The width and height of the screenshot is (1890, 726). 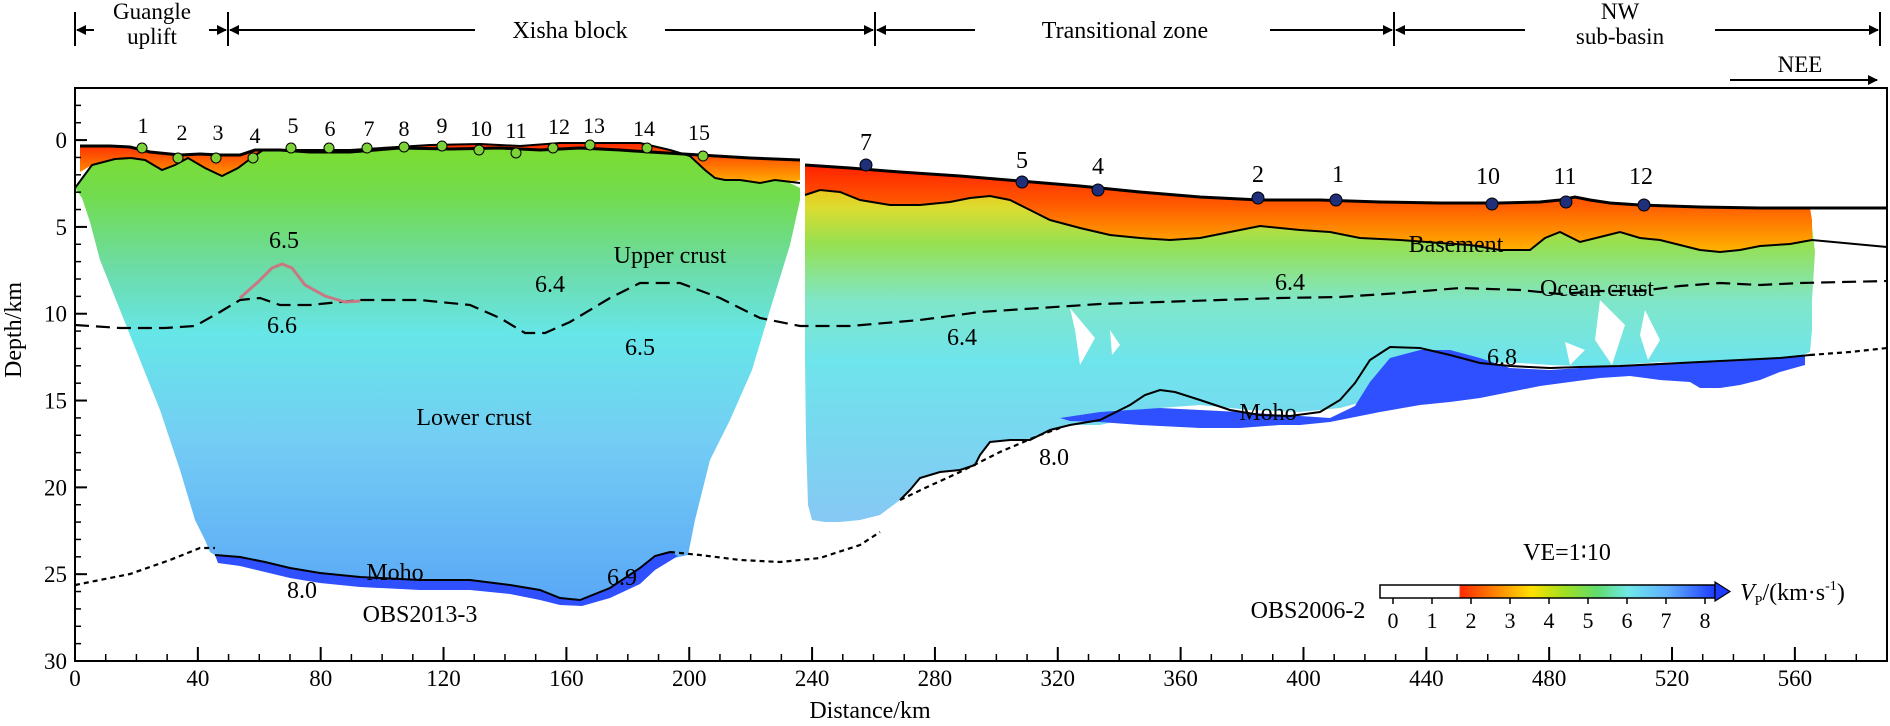 What do you see at coordinates (594, 125) in the screenshot?
I see `obs2013-label: 13` at bounding box center [594, 125].